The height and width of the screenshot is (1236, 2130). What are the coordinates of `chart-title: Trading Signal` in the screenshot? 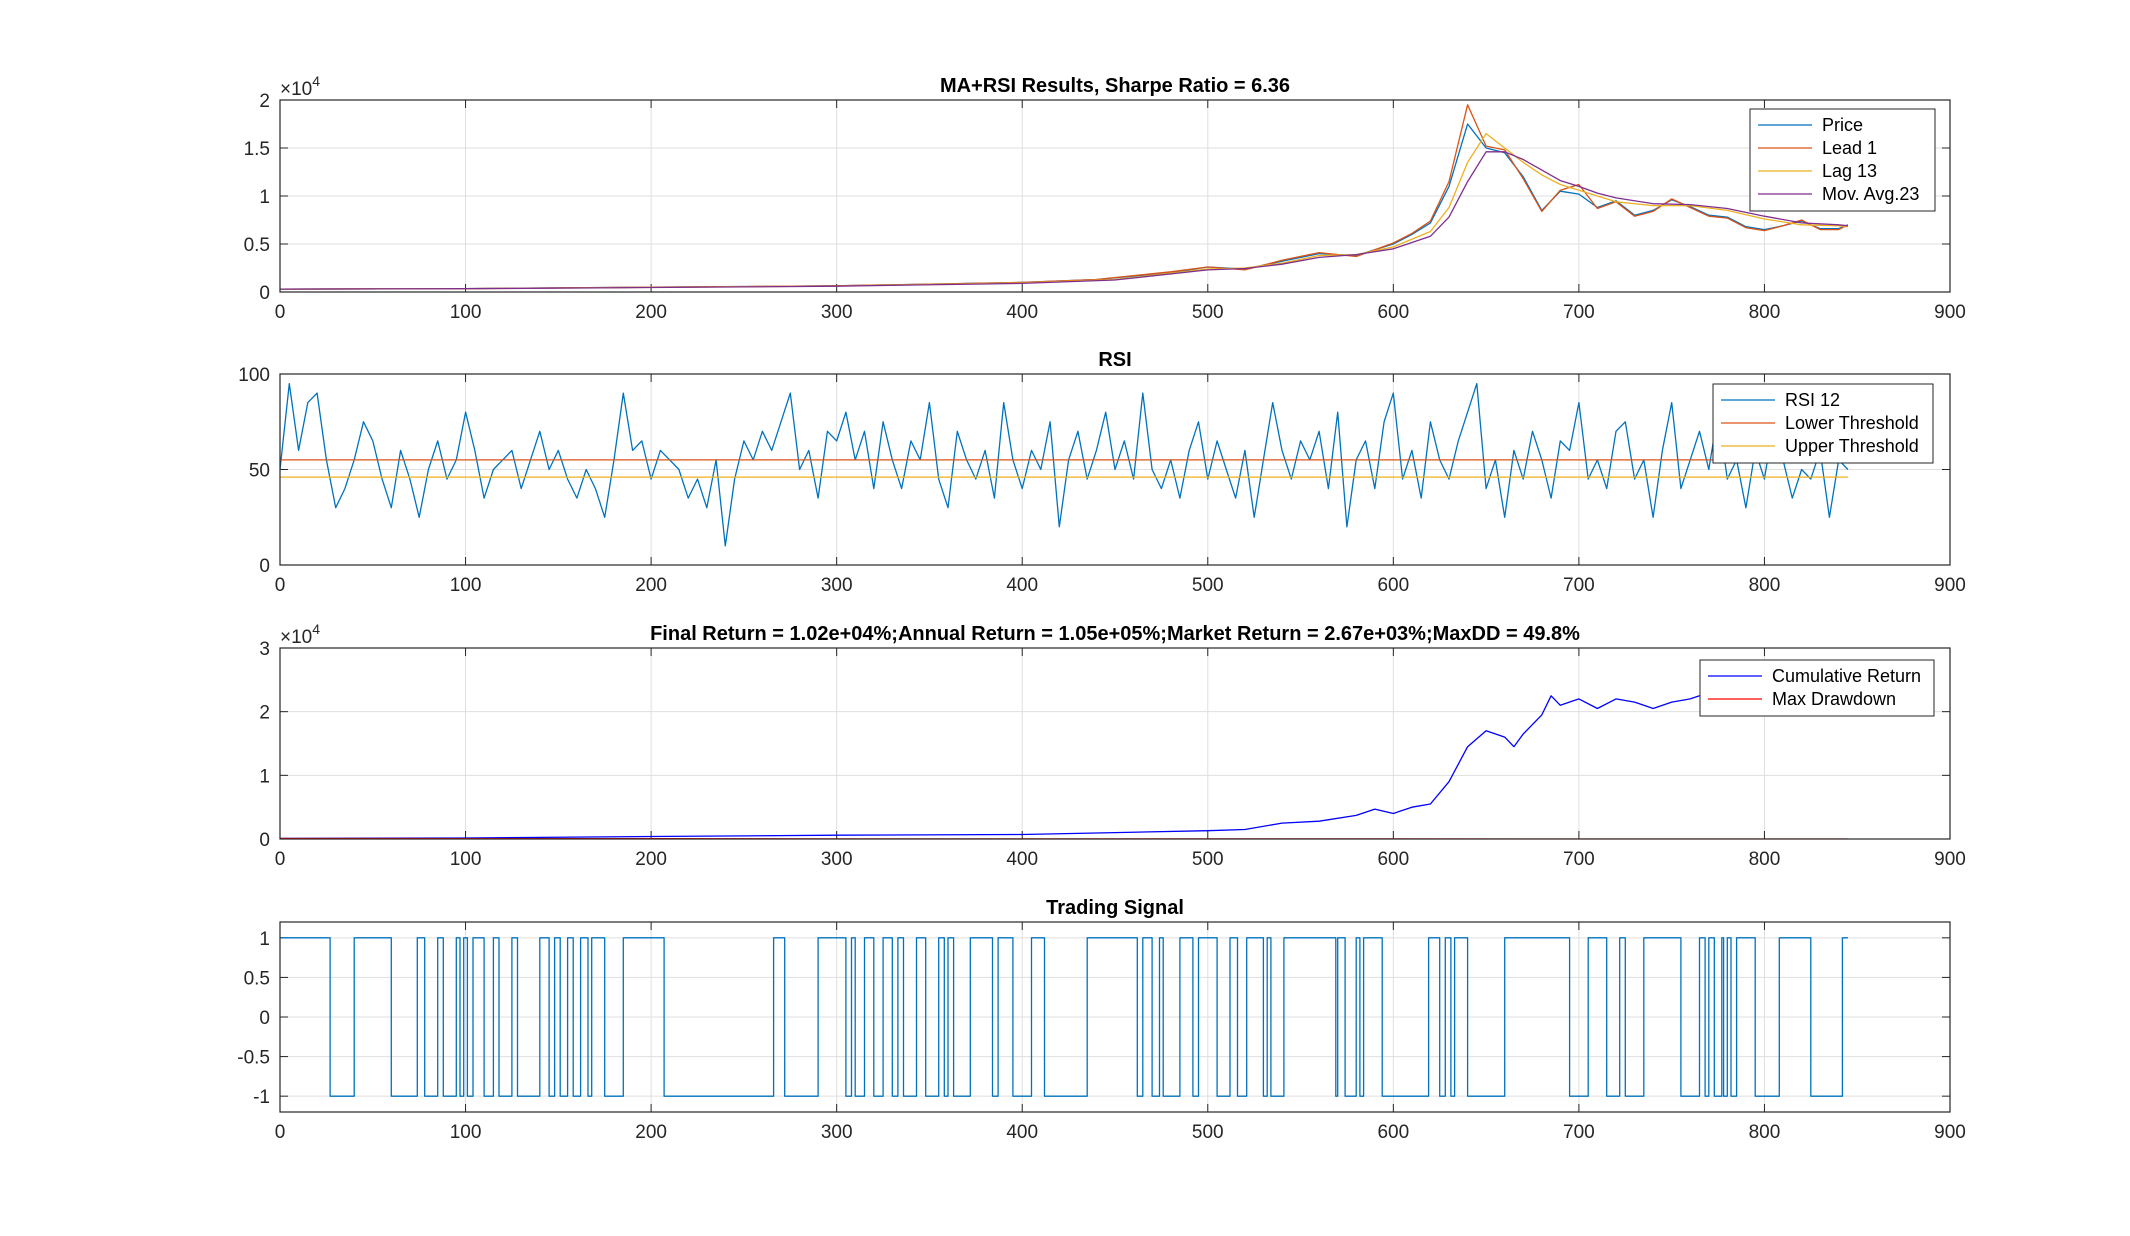 It's located at (1115, 908).